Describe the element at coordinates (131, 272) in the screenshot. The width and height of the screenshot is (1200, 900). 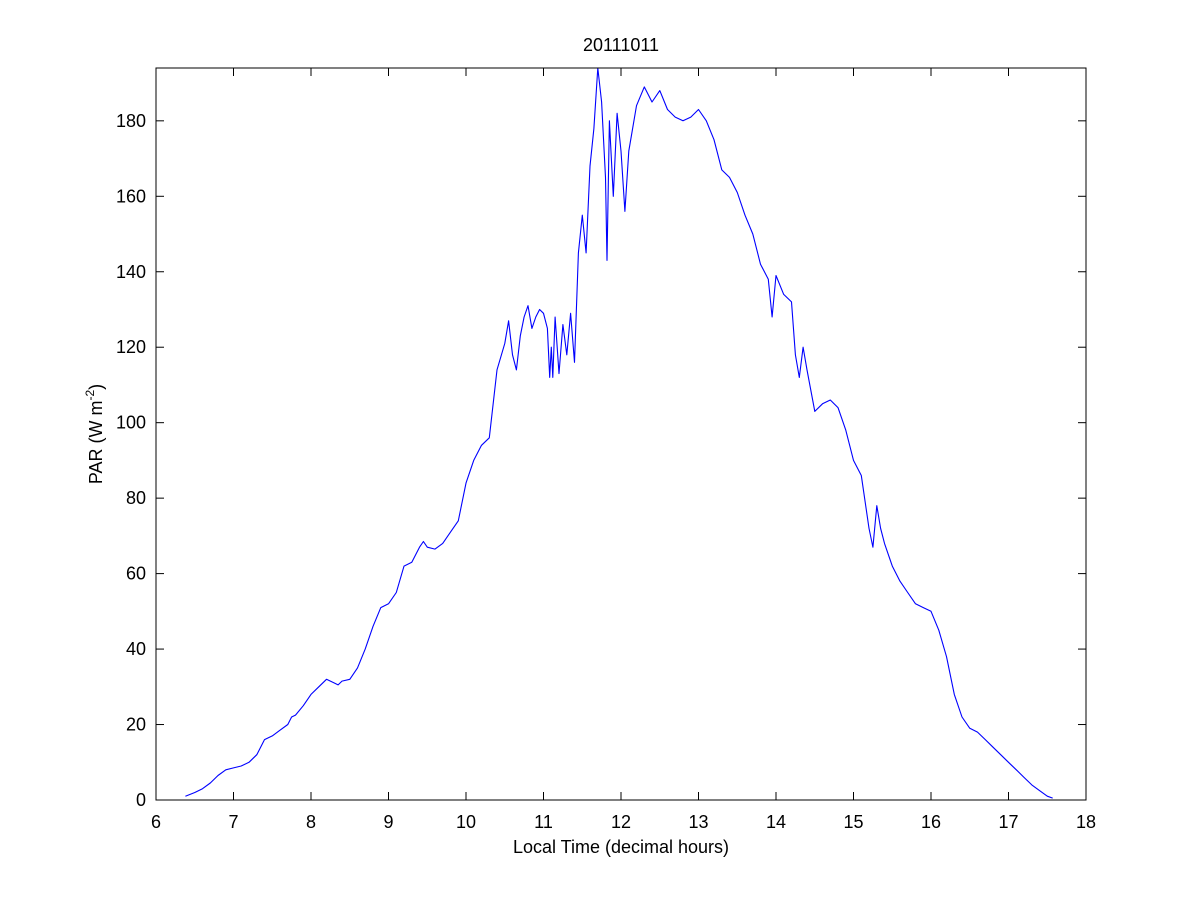
I see `y-tick-label: 140` at that location.